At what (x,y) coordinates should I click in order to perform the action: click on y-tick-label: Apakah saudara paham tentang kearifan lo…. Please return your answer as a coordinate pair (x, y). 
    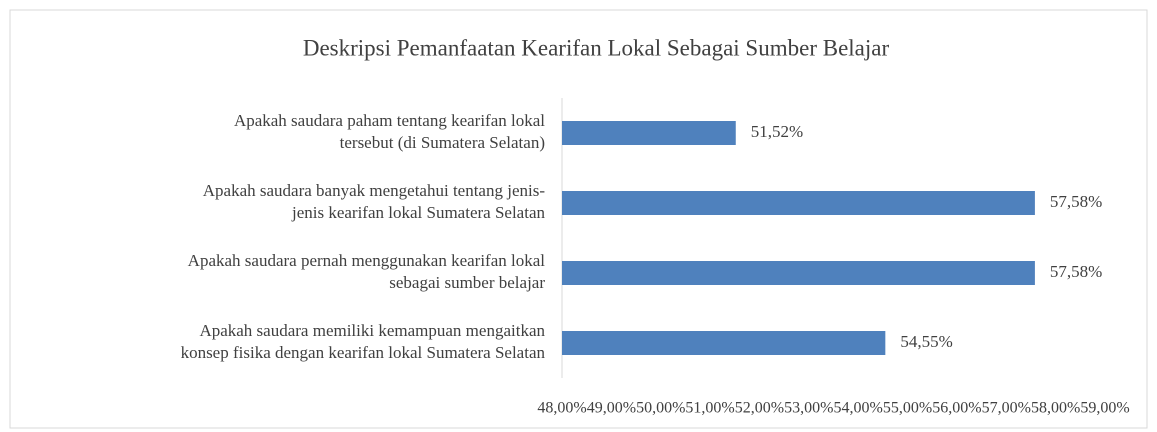
    Looking at the image, I should click on (389, 131).